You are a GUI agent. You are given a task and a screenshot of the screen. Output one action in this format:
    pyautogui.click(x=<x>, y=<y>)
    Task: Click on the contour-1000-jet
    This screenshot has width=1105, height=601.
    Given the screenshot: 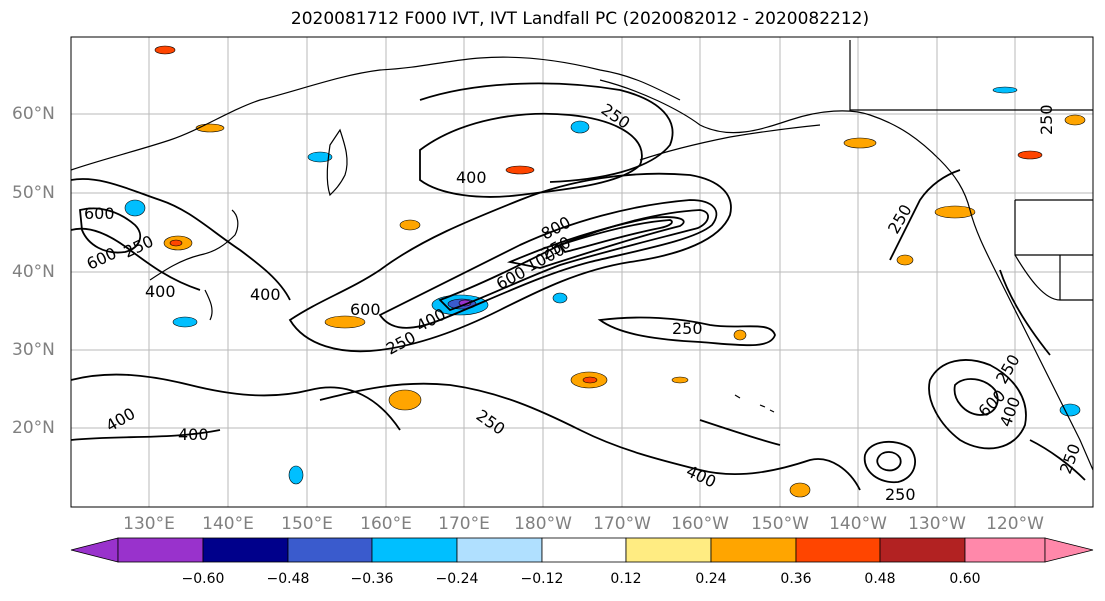 What is the action you would take?
    pyautogui.click(x=615, y=236)
    